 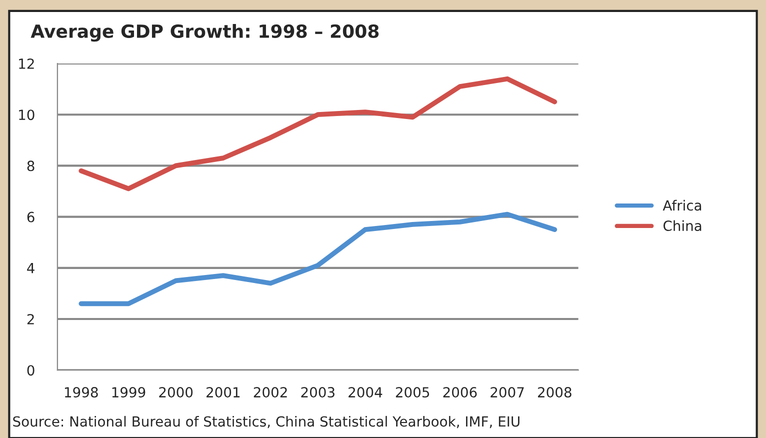 I want to click on y-tick-label: 6, so click(x=30, y=217).